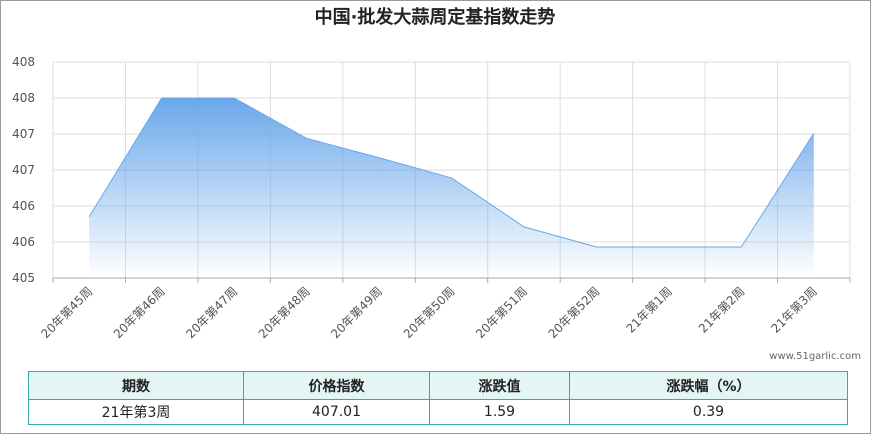 This screenshot has height=434, width=871. Describe the element at coordinates (136, 412) in the screenshot. I see `cell: 21年第3周` at that location.